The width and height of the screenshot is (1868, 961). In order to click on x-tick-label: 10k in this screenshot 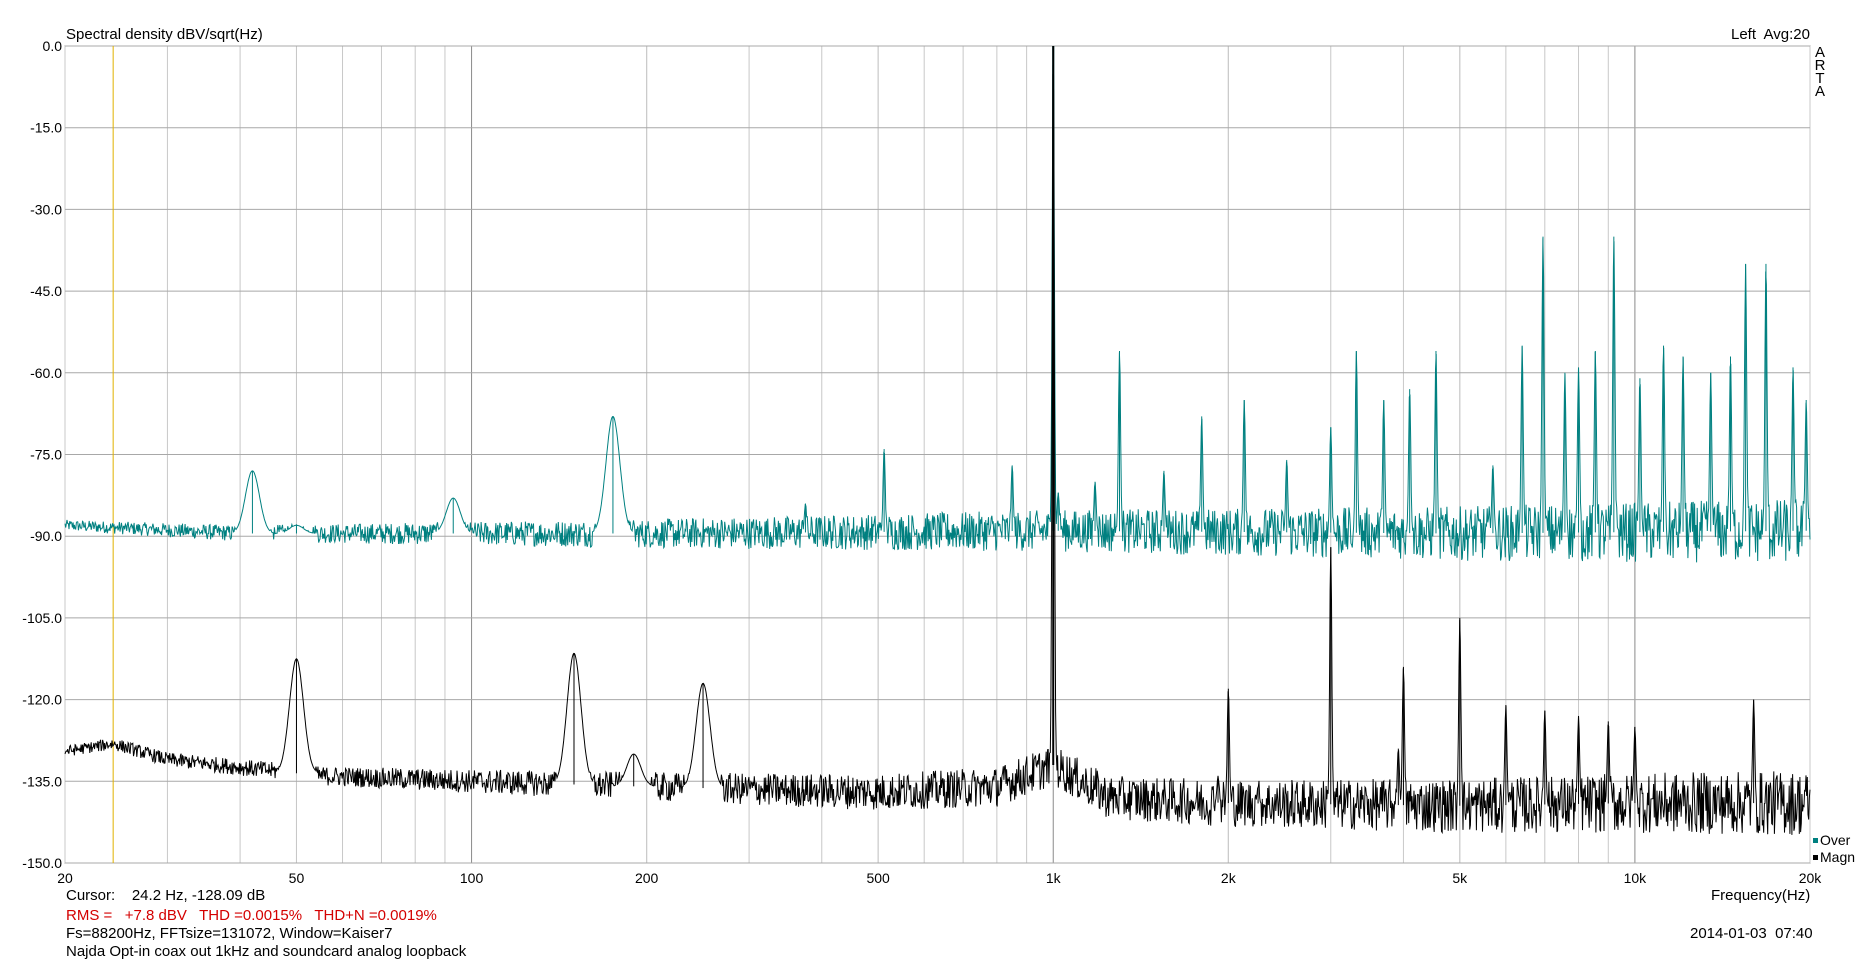, I will do `click(1636, 878)`.